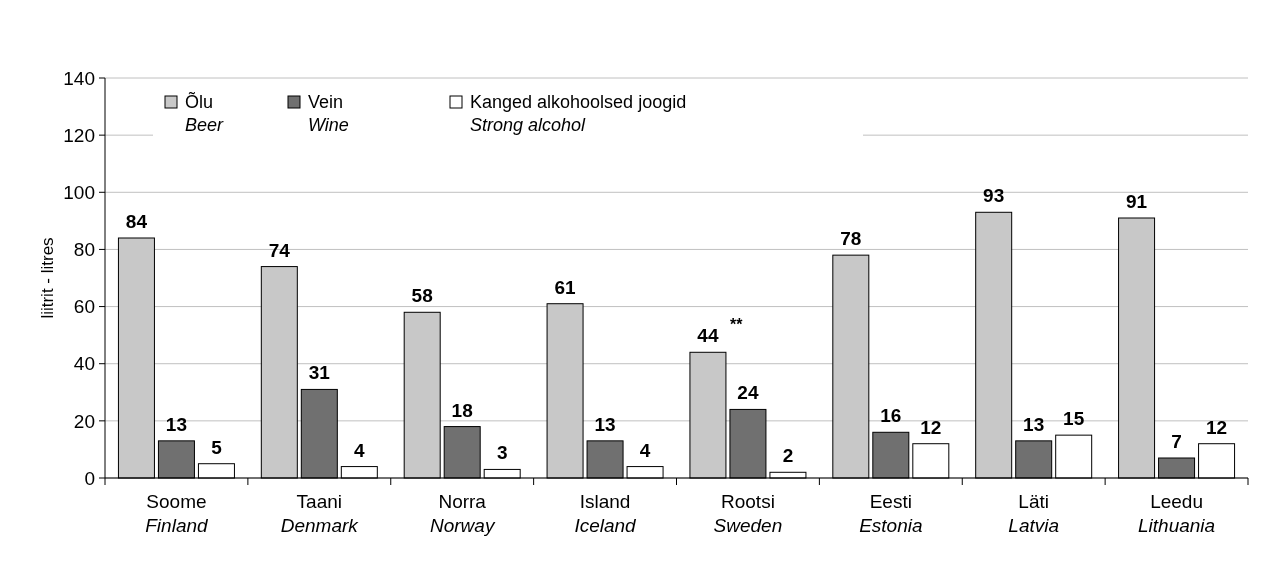 The image size is (1279, 576). What do you see at coordinates (994, 196) in the screenshot?
I see `data-label: 93` at bounding box center [994, 196].